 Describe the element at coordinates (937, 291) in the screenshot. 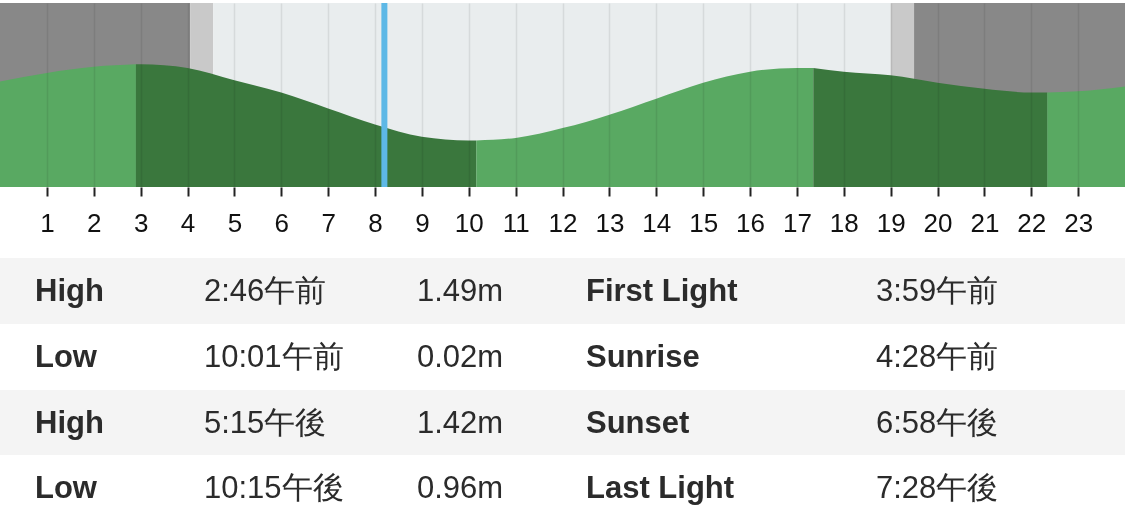

I see `text: 3:59午前` at that location.